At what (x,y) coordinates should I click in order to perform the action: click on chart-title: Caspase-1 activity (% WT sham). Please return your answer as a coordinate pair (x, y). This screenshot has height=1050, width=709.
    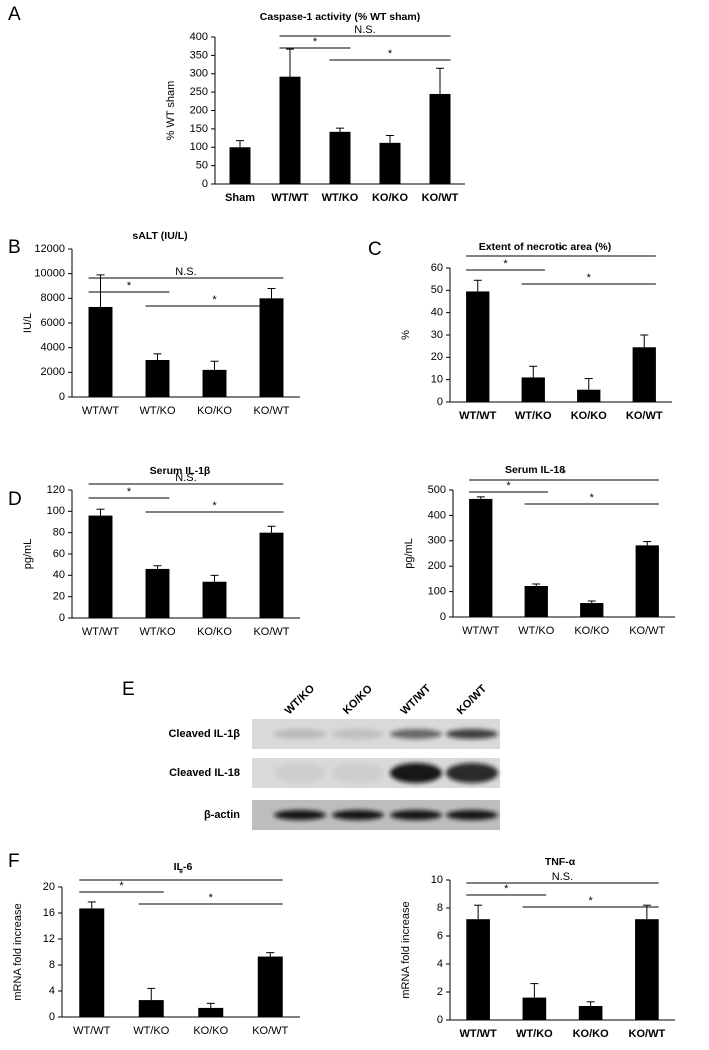
    Looking at the image, I should click on (340, 17).